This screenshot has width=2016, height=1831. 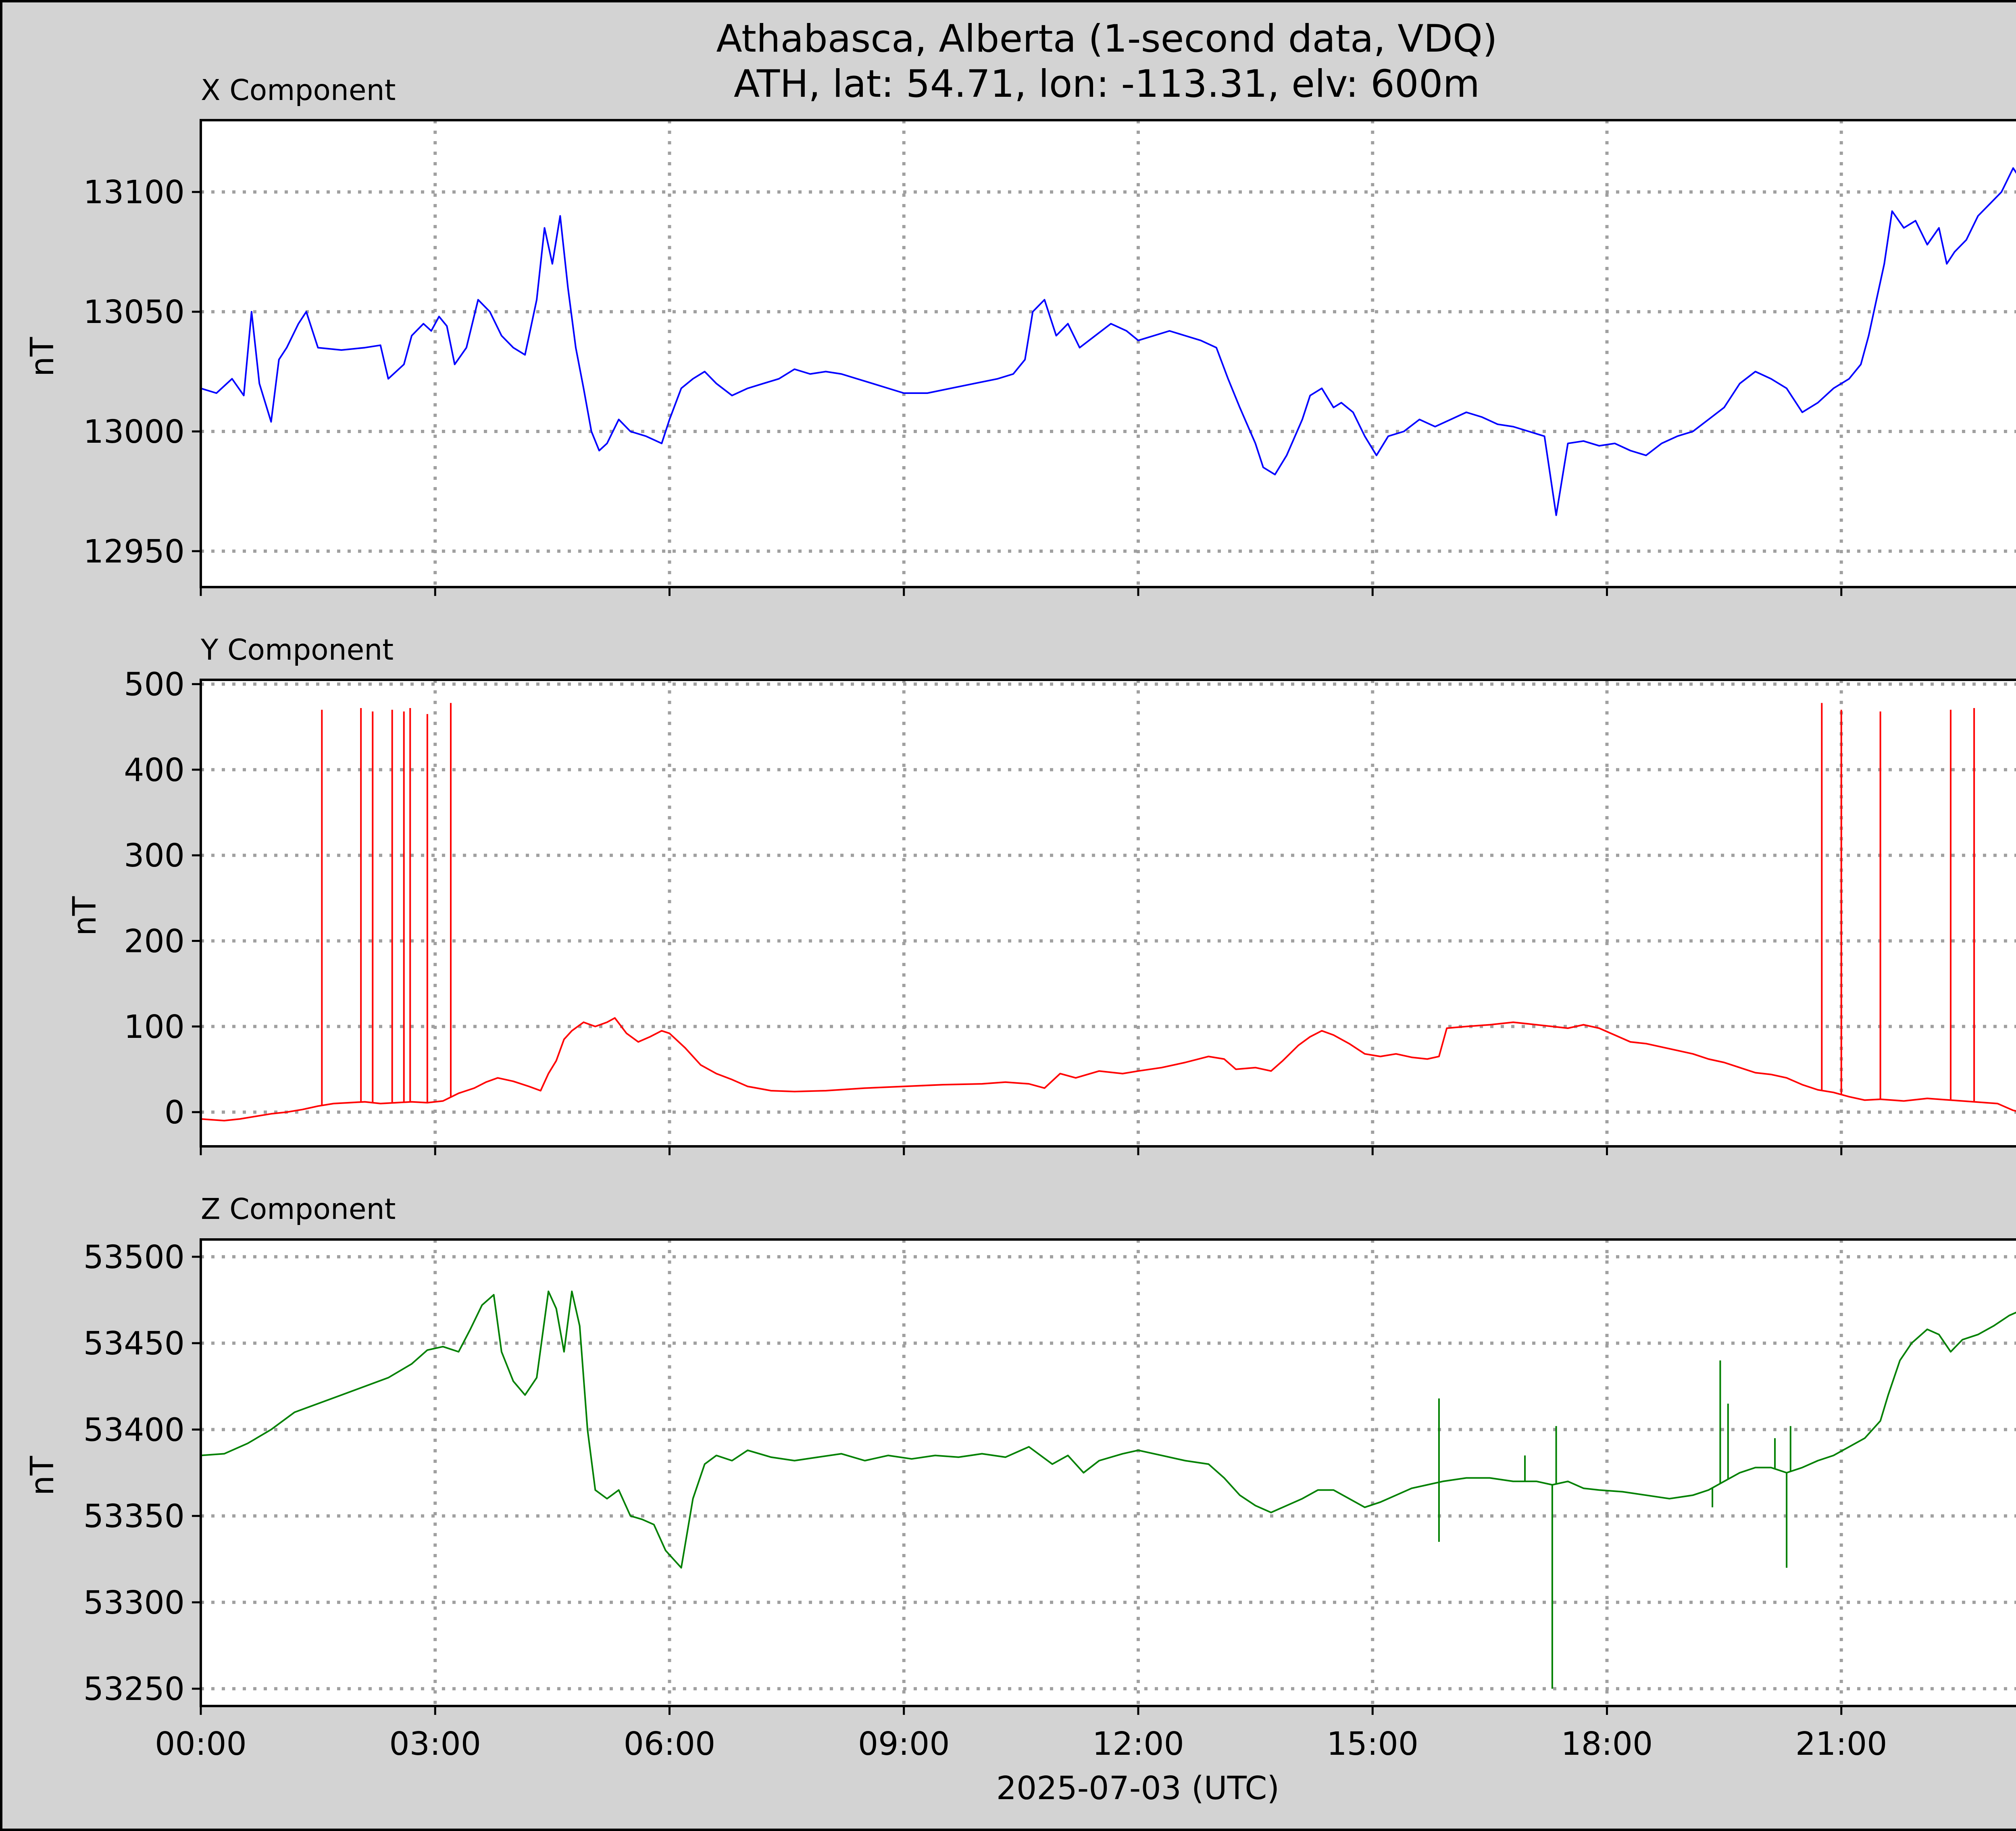 I want to click on x-tick-label: 15:00, so click(x=1372, y=1743).